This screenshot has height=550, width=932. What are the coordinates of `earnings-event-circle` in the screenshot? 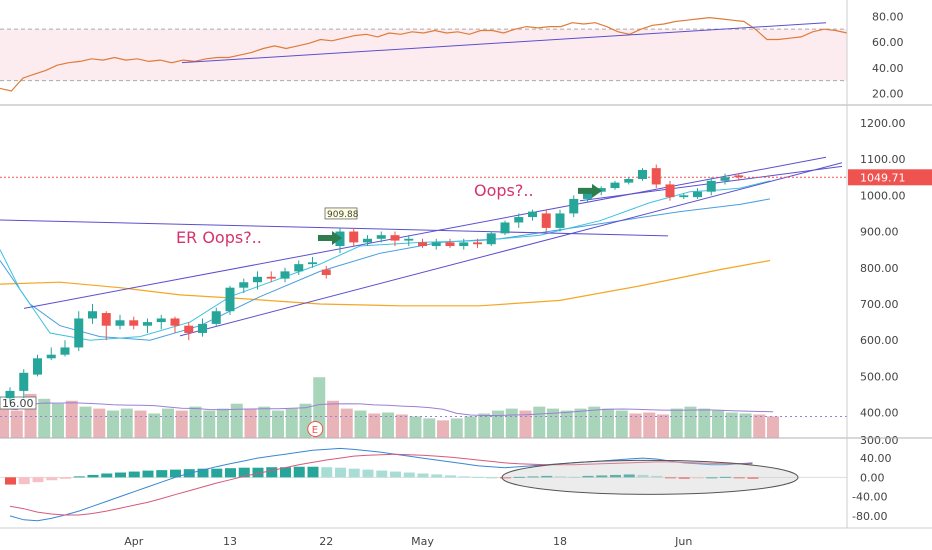 It's located at (315, 429).